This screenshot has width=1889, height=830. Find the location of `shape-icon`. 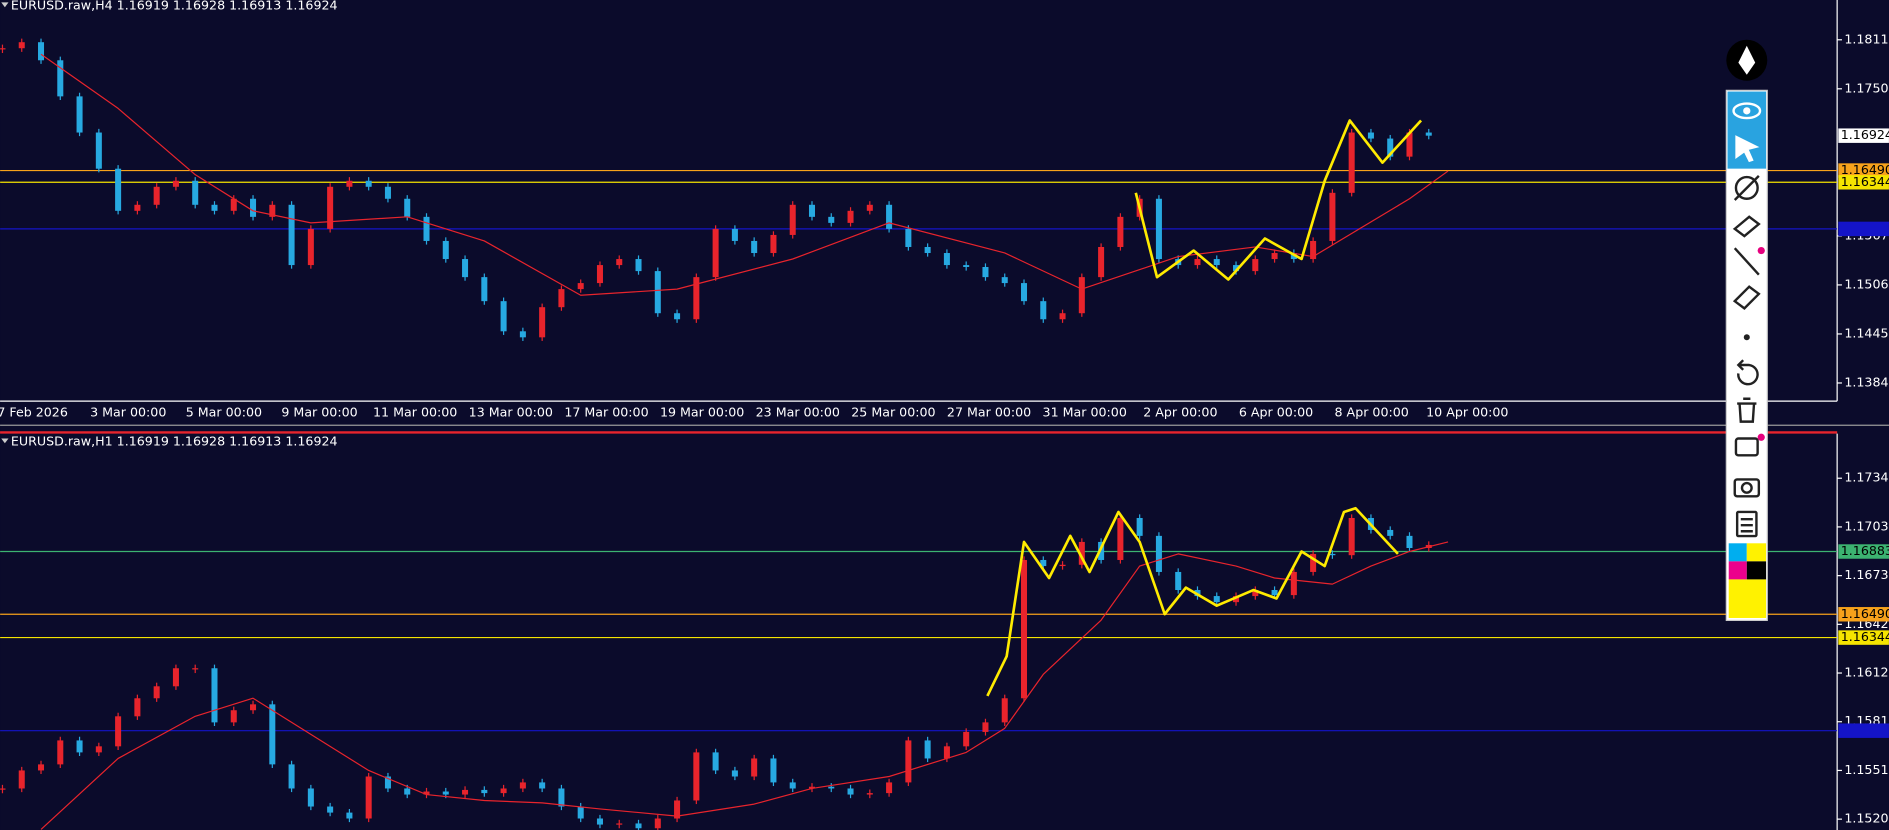

shape-icon is located at coordinates (1746, 226).